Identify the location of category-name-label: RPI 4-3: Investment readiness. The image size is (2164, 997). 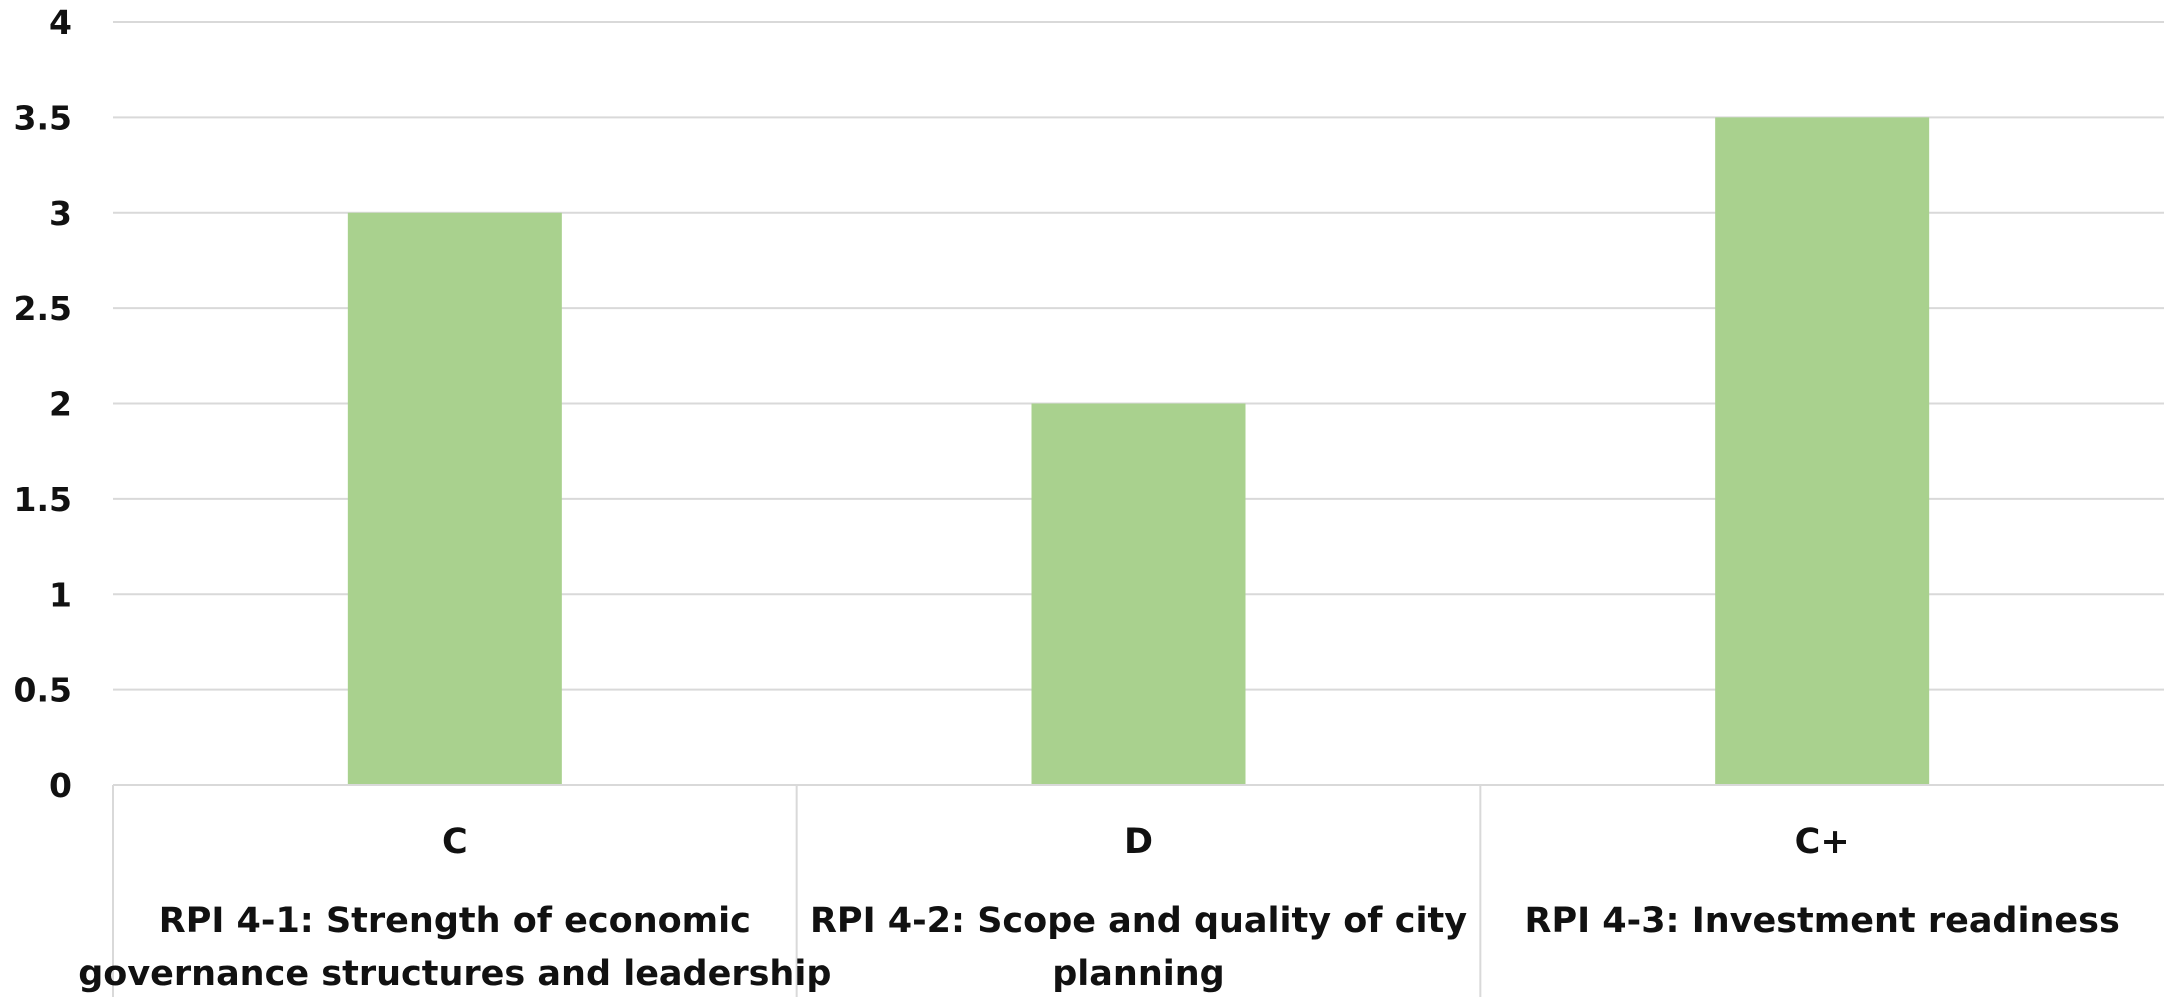
(1822, 921).